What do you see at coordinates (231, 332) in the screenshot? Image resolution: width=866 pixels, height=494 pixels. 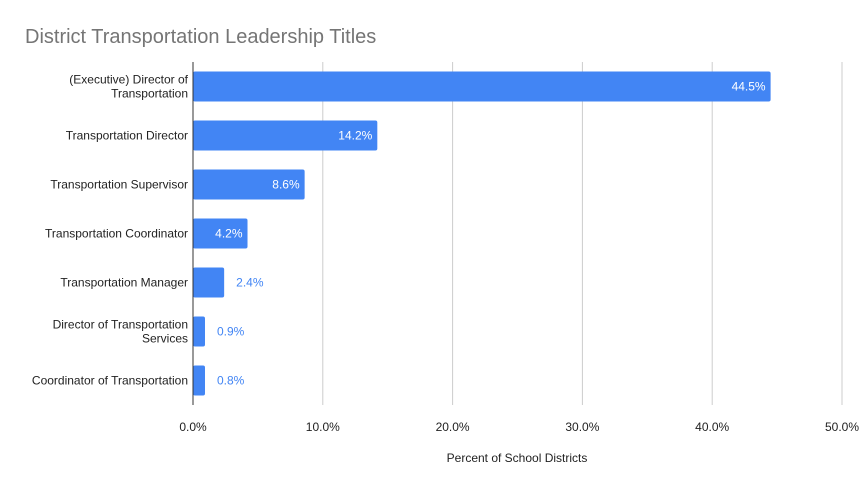 I see `data-label: 0.9%` at bounding box center [231, 332].